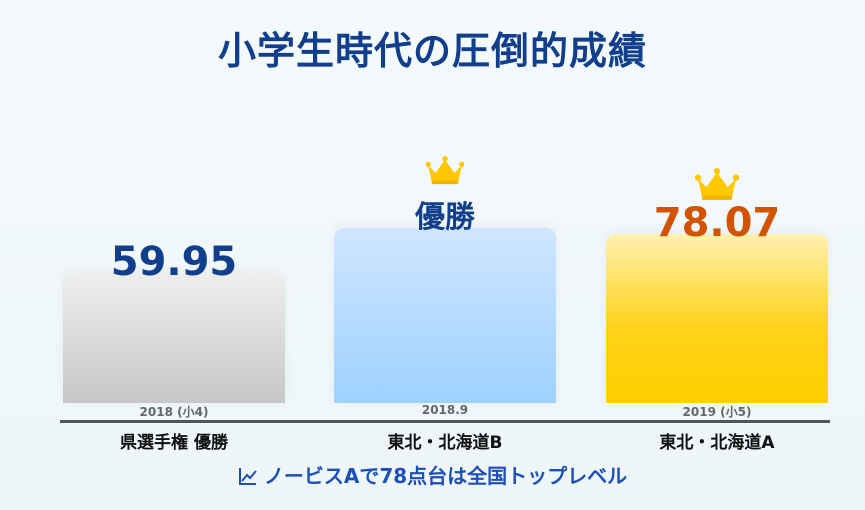  I want to click on footer-text: ノービスAで78点台は全国トップレベル, so click(445, 476).